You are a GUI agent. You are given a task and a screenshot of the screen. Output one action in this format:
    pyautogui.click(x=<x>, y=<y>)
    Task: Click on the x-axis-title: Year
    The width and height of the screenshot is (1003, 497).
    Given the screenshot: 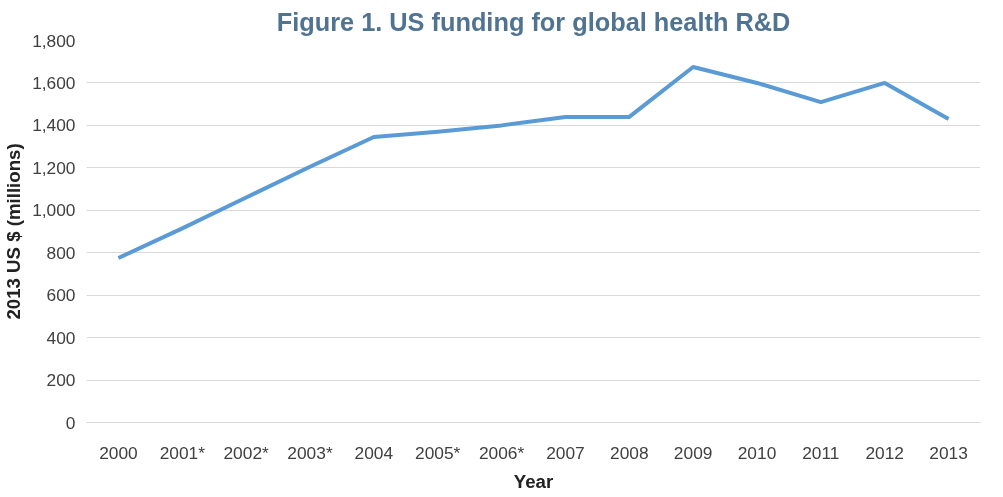 What is the action you would take?
    pyautogui.click(x=533, y=481)
    